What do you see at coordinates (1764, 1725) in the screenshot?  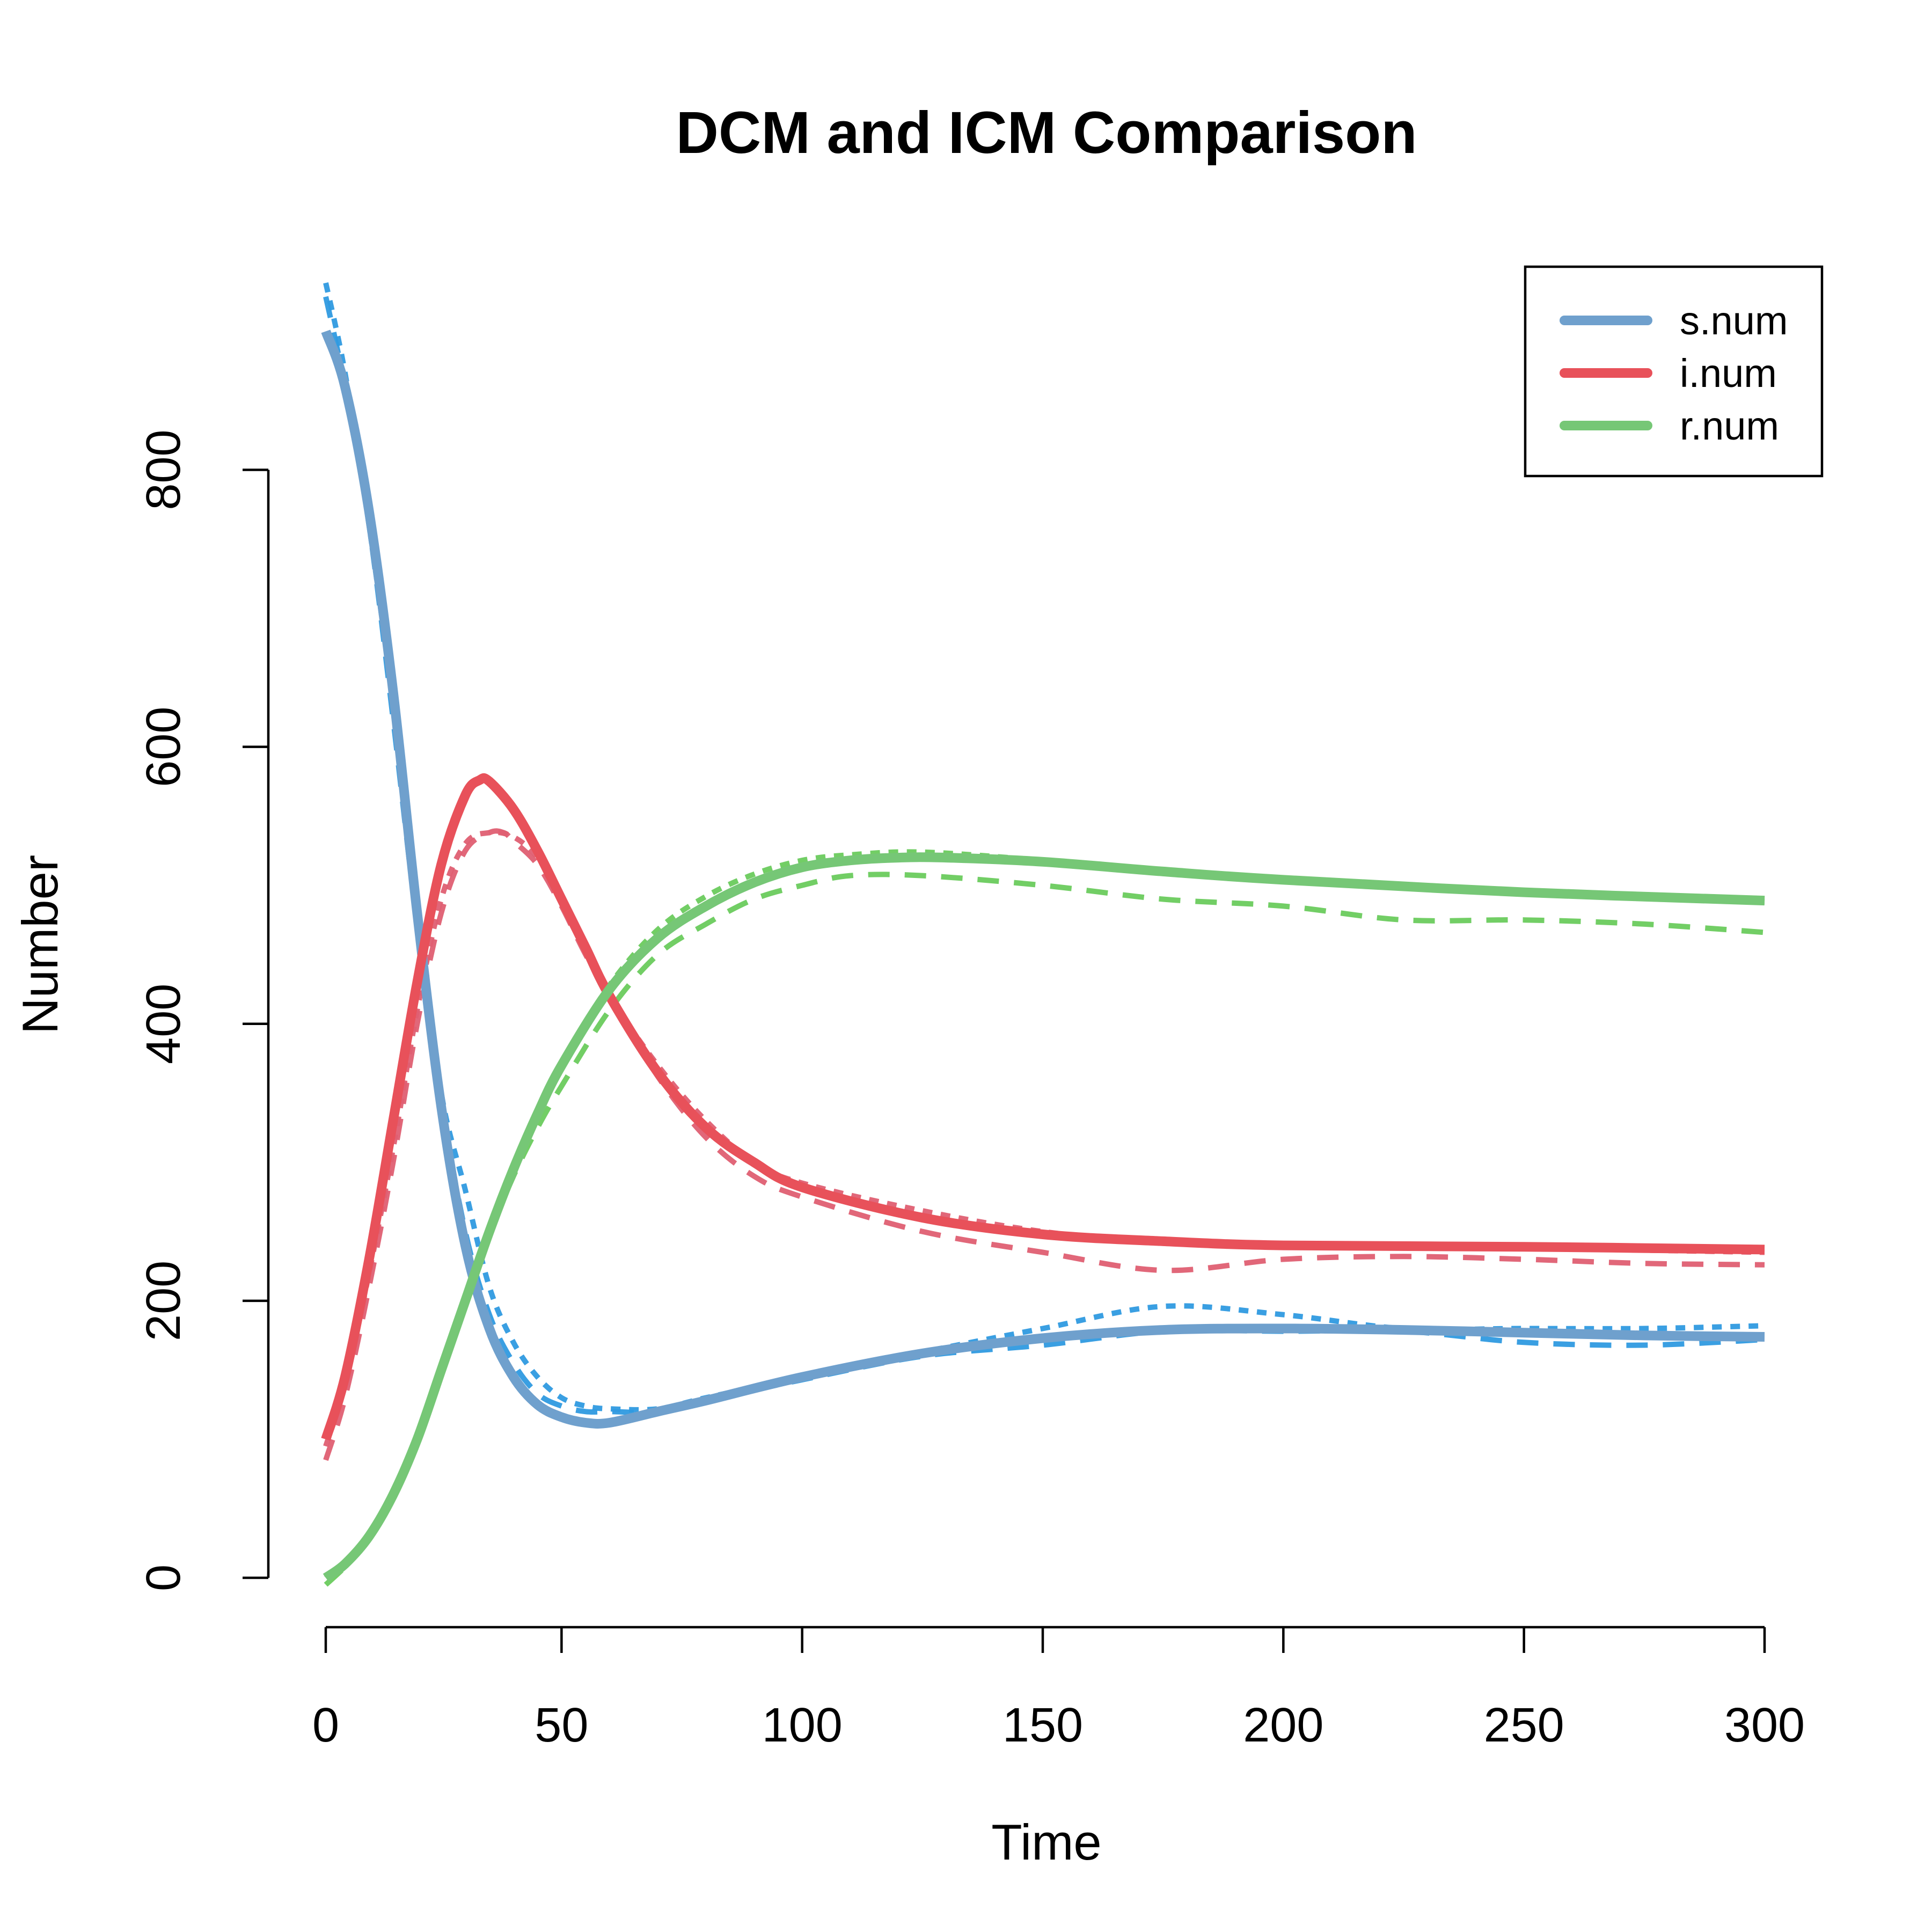 I see `x-tick-label: 300` at bounding box center [1764, 1725].